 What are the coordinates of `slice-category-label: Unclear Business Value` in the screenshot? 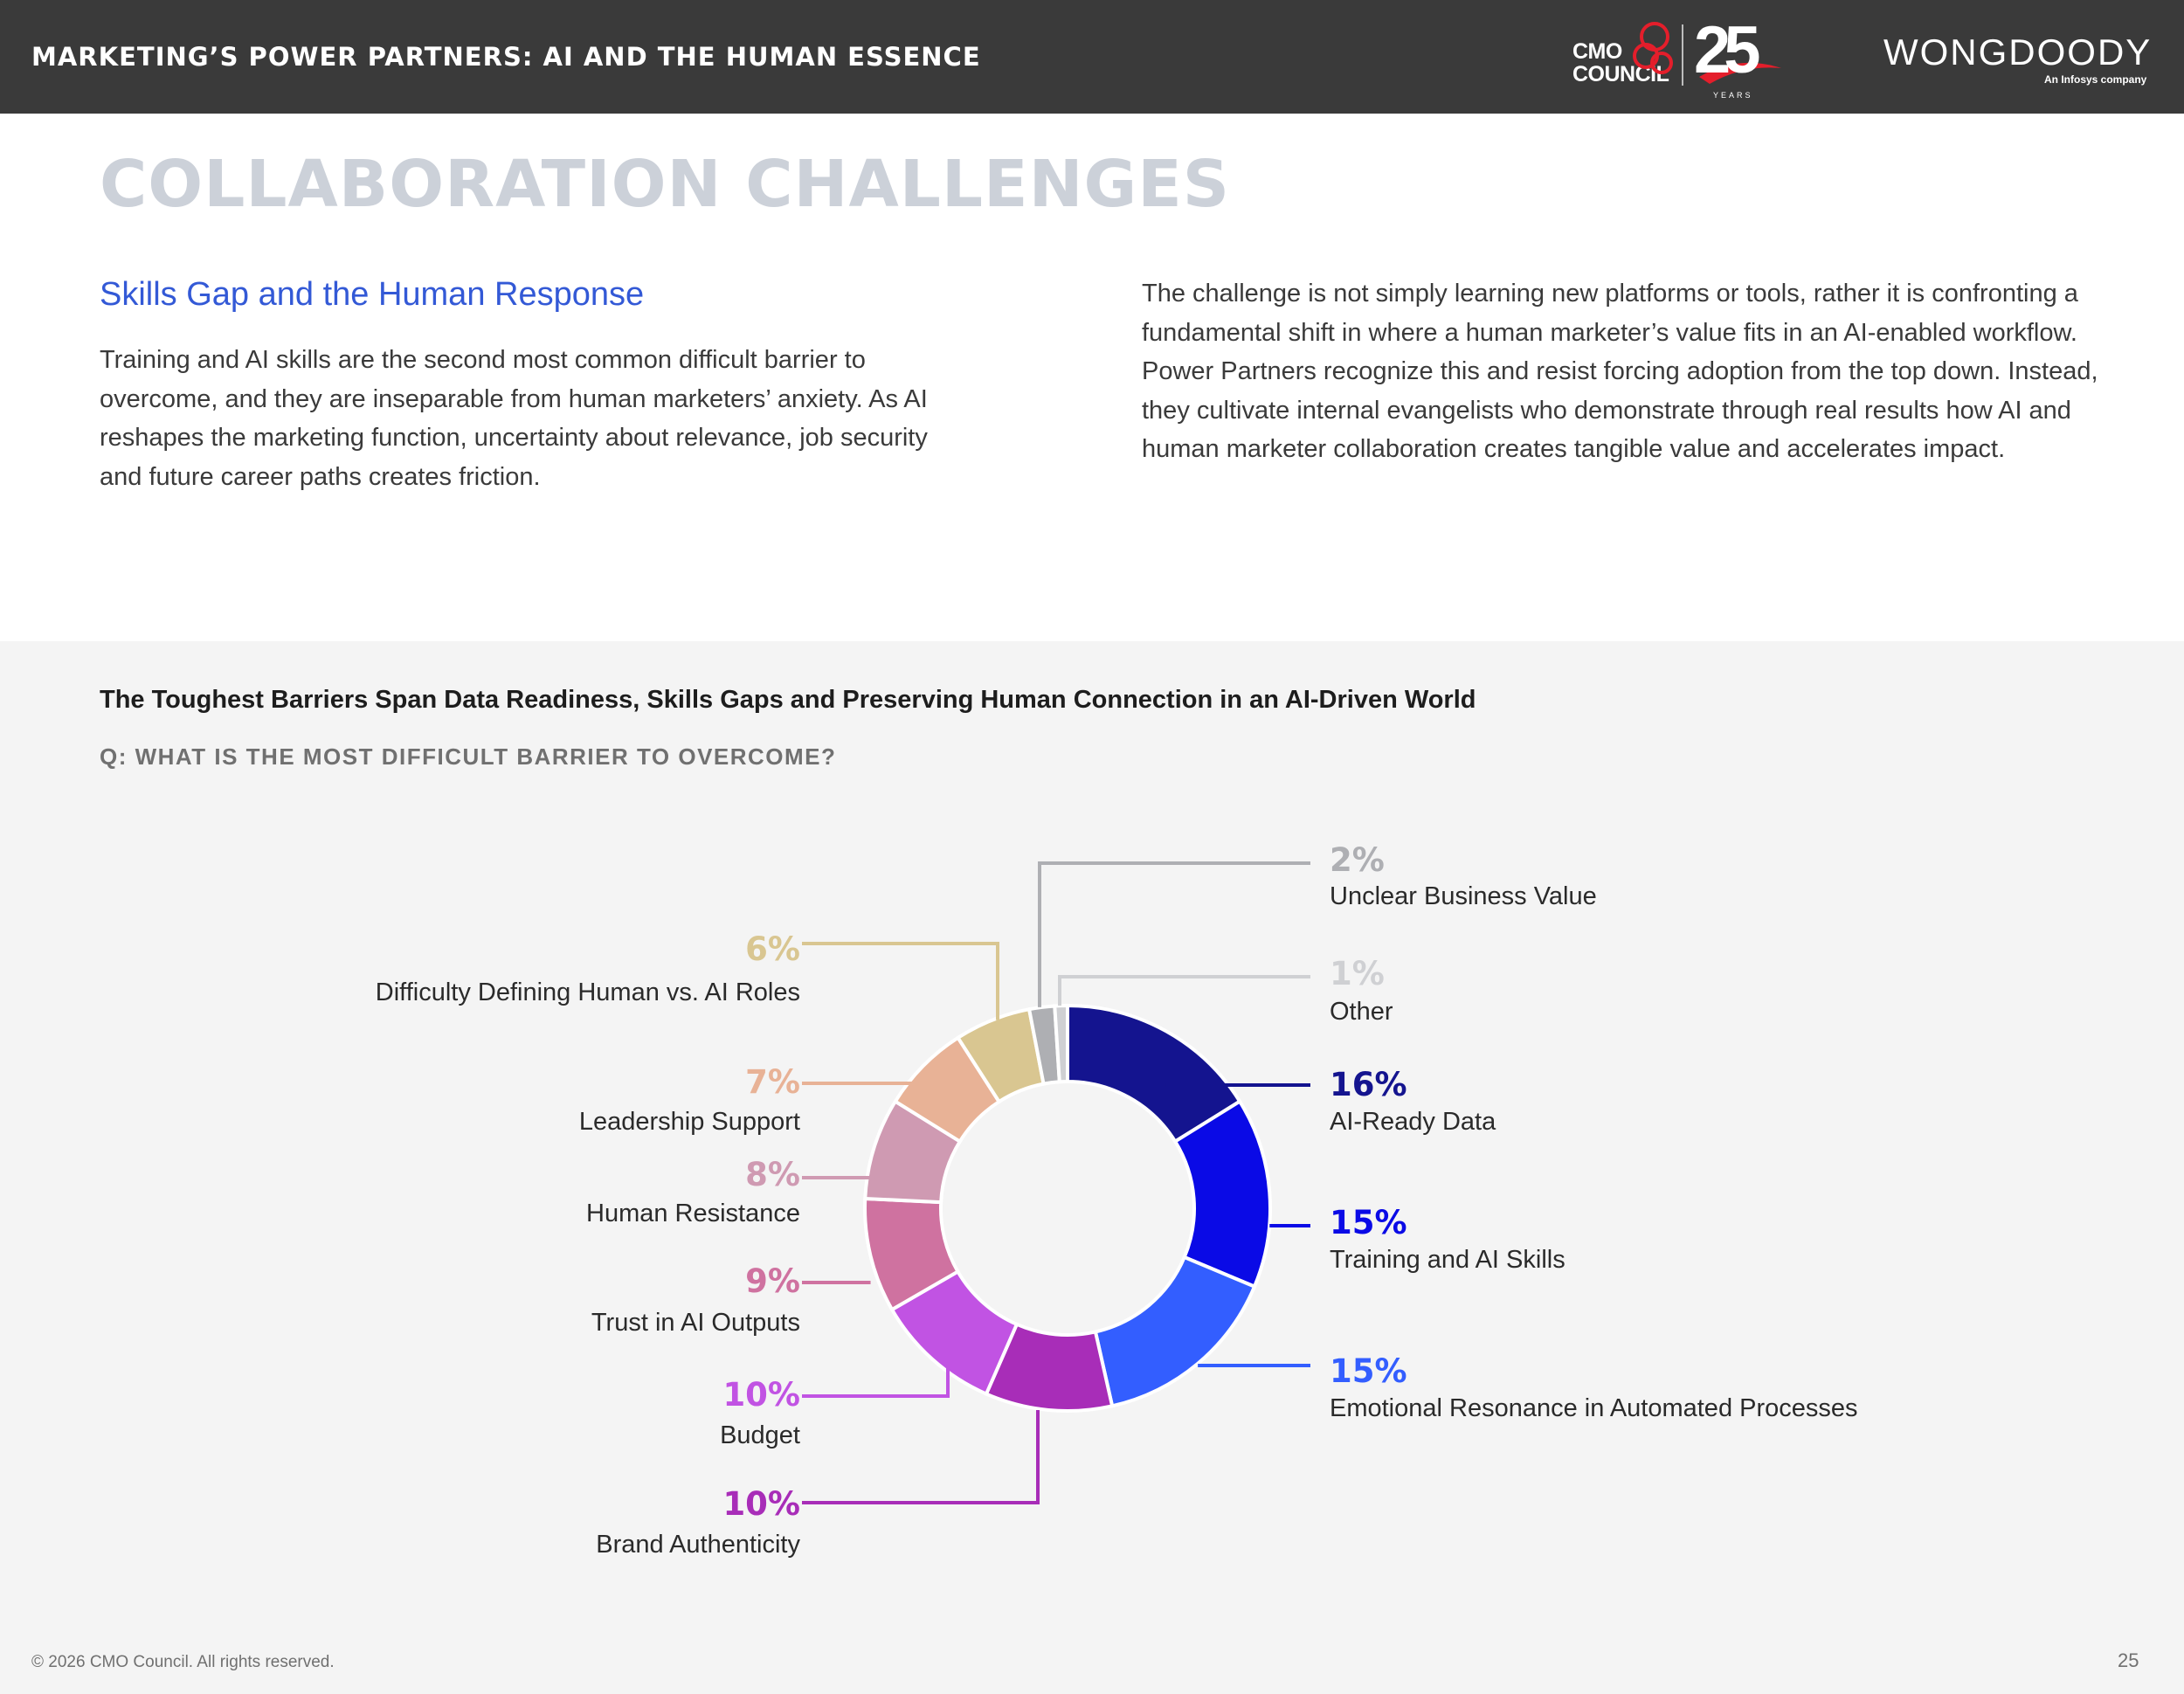 It's located at (1463, 896).